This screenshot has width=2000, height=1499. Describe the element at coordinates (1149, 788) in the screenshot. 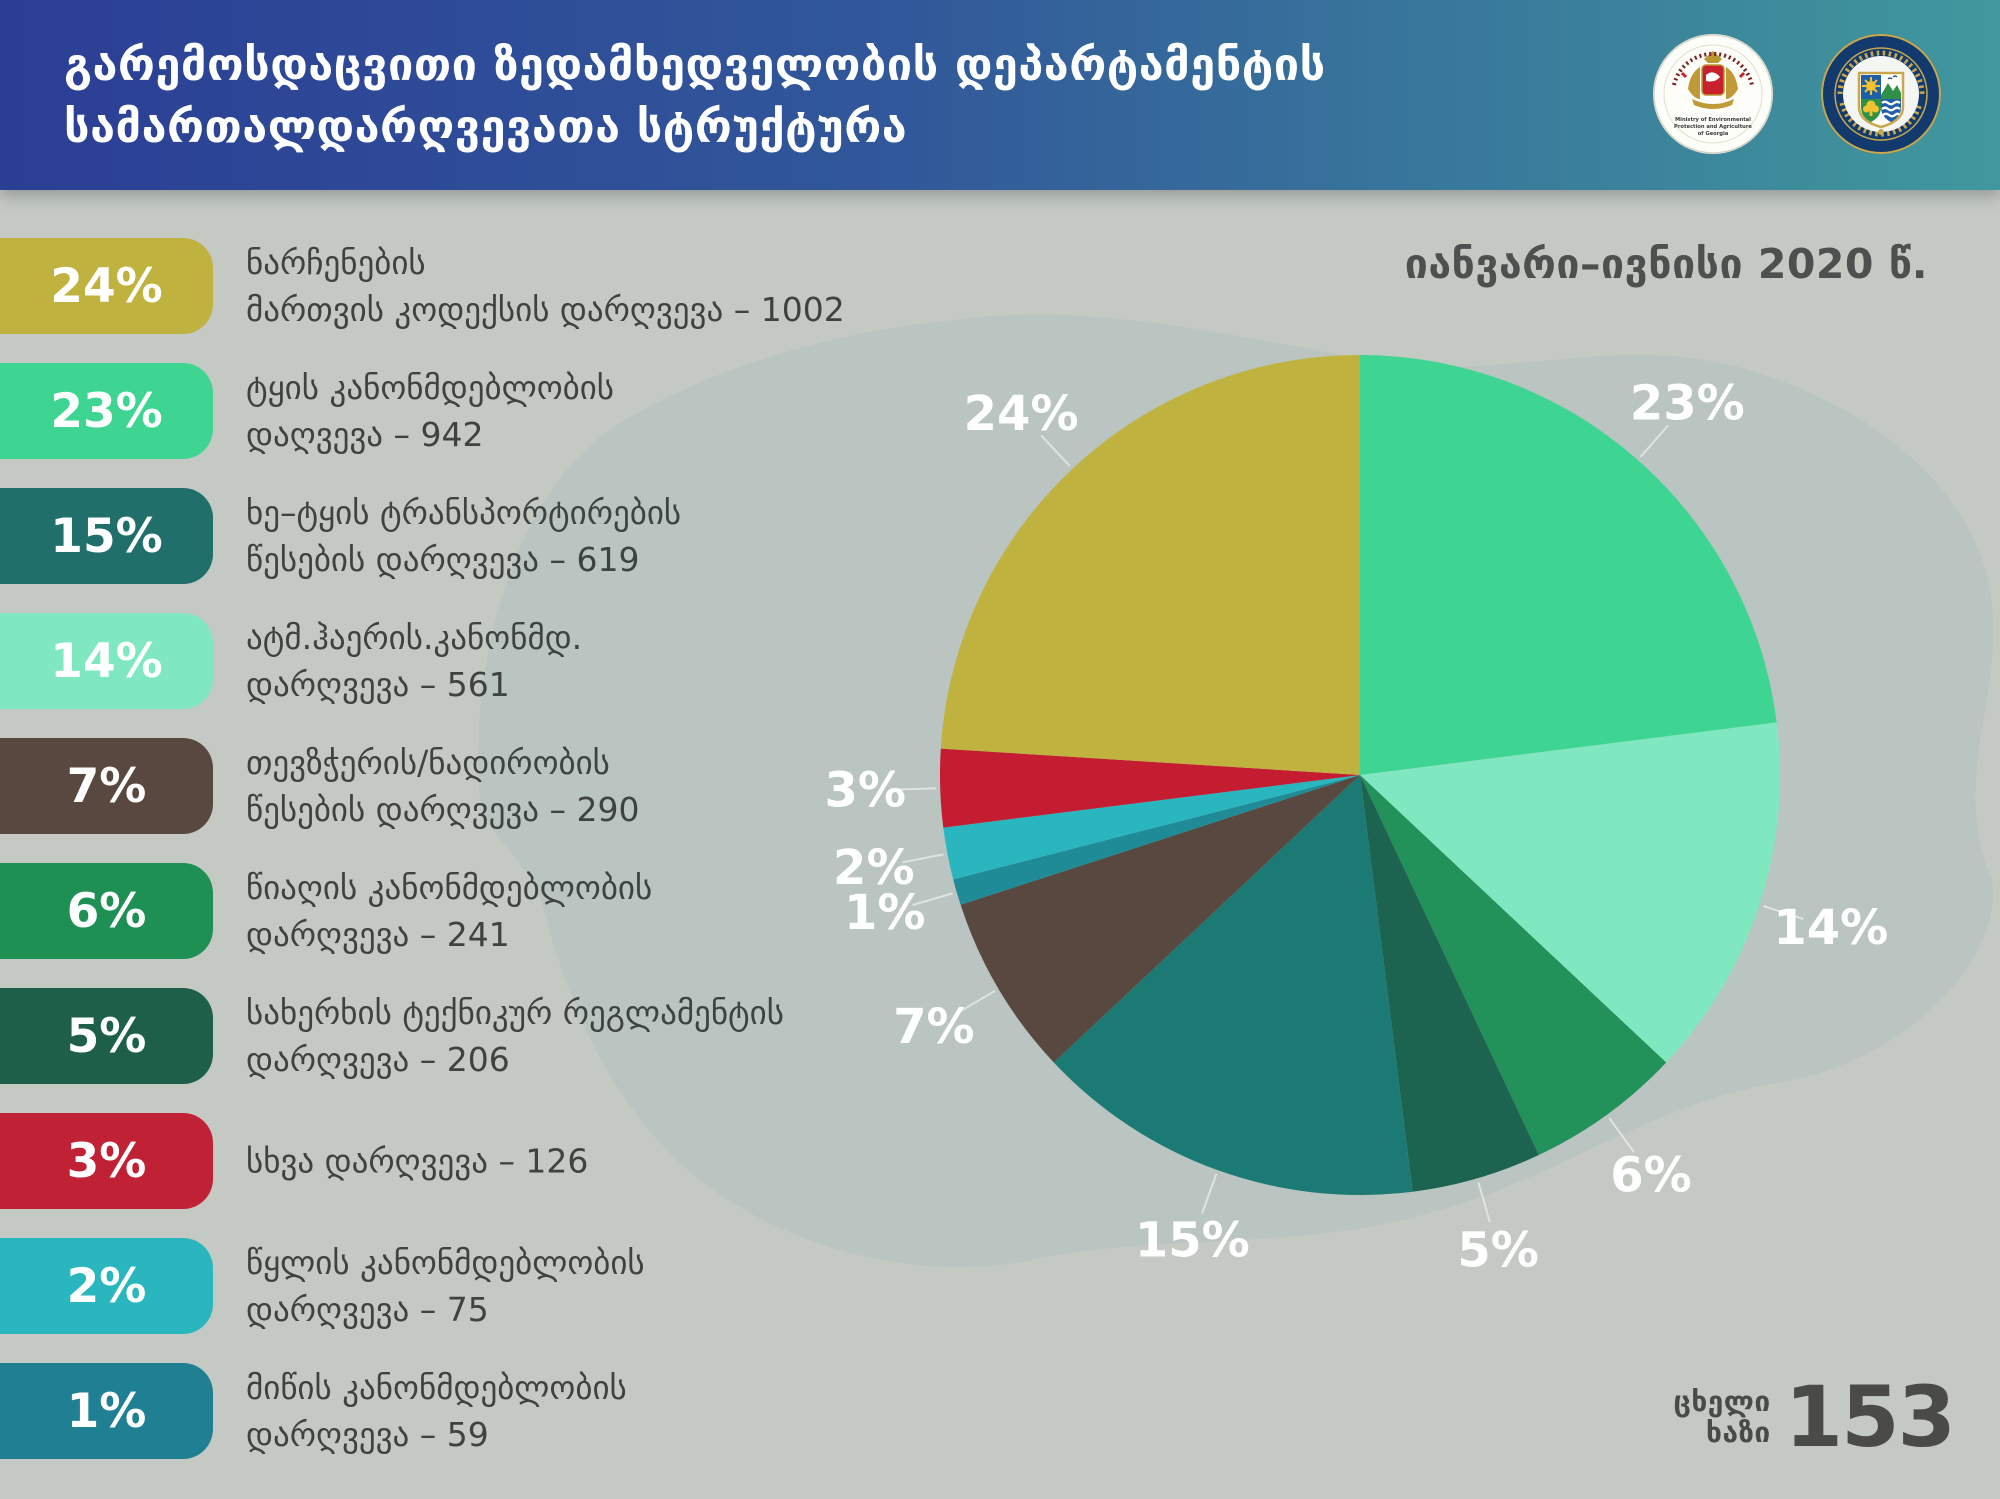

I see `pie-slice-3pct` at that location.